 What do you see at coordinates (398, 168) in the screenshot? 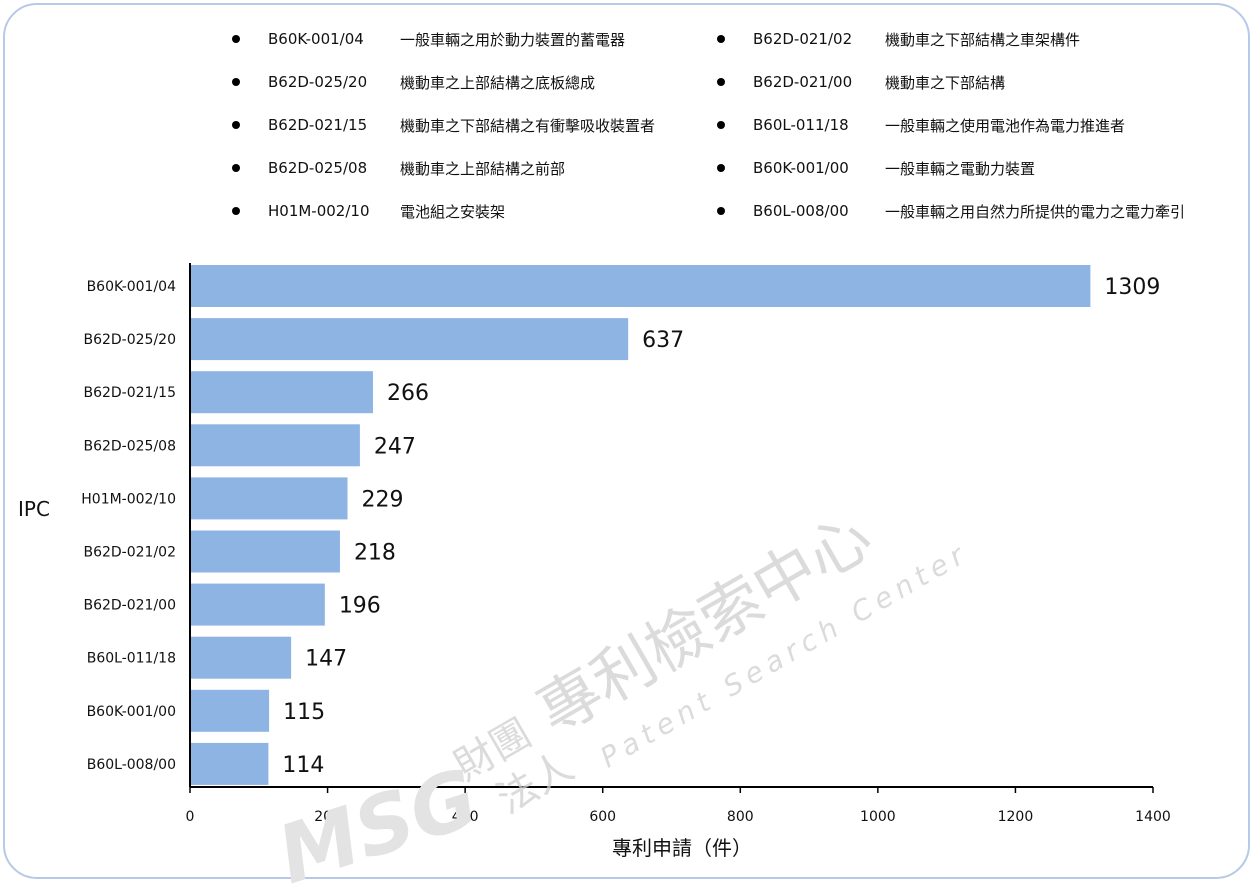
I see `legend-item: B62D-025/08 機動車之上部結構之前部` at bounding box center [398, 168].